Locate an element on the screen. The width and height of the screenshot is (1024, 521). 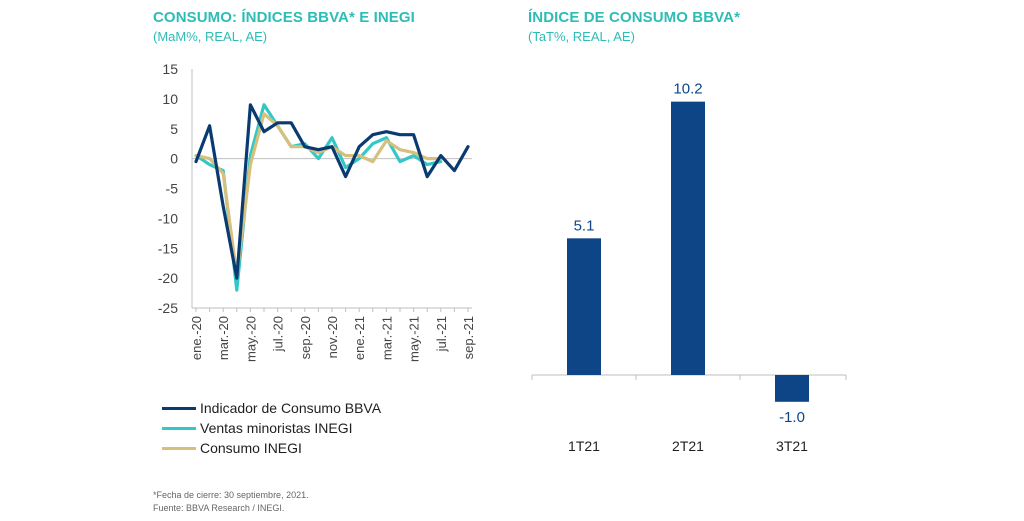
right-chart-subtitle: (TaT%, REAL, AE) is located at coordinates (581, 36).